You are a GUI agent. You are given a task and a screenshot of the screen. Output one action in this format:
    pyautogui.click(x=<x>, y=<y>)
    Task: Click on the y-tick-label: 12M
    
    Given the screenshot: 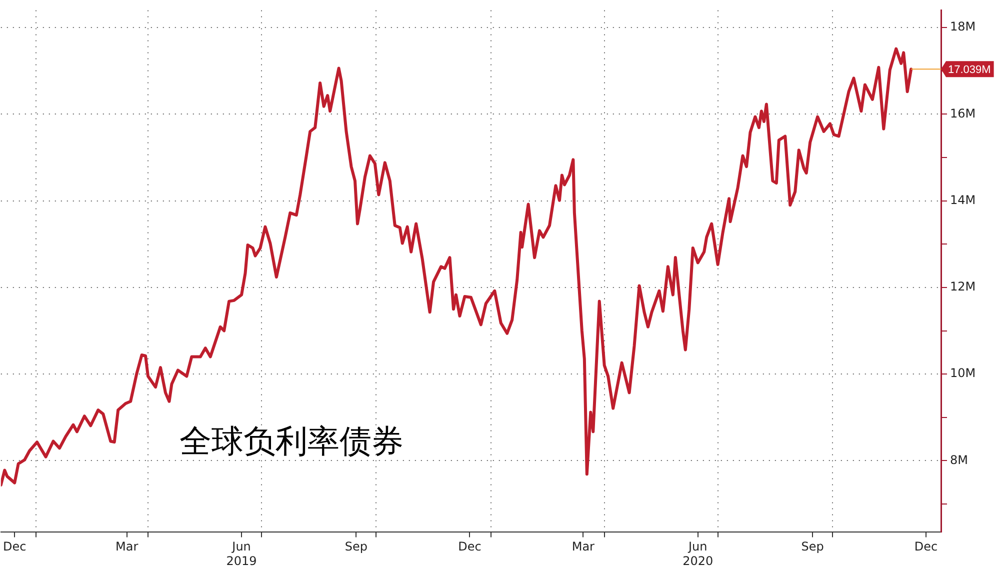 What is the action you would take?
    pyautogui.click(x=963, y=287)
    